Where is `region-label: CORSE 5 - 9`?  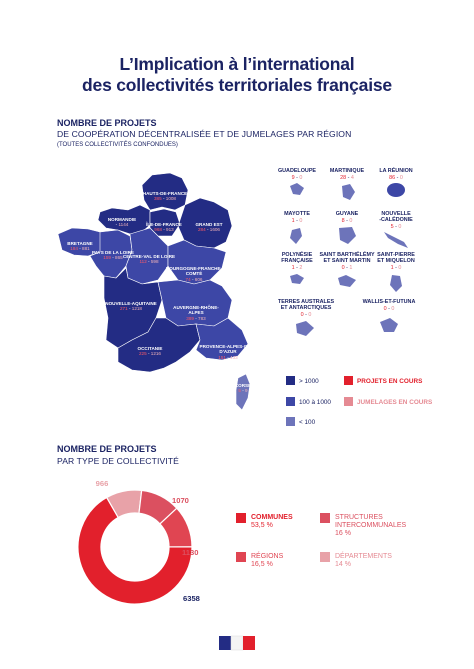 region-label: CORSE 5 - 9 is located at coordinates (243, 388).